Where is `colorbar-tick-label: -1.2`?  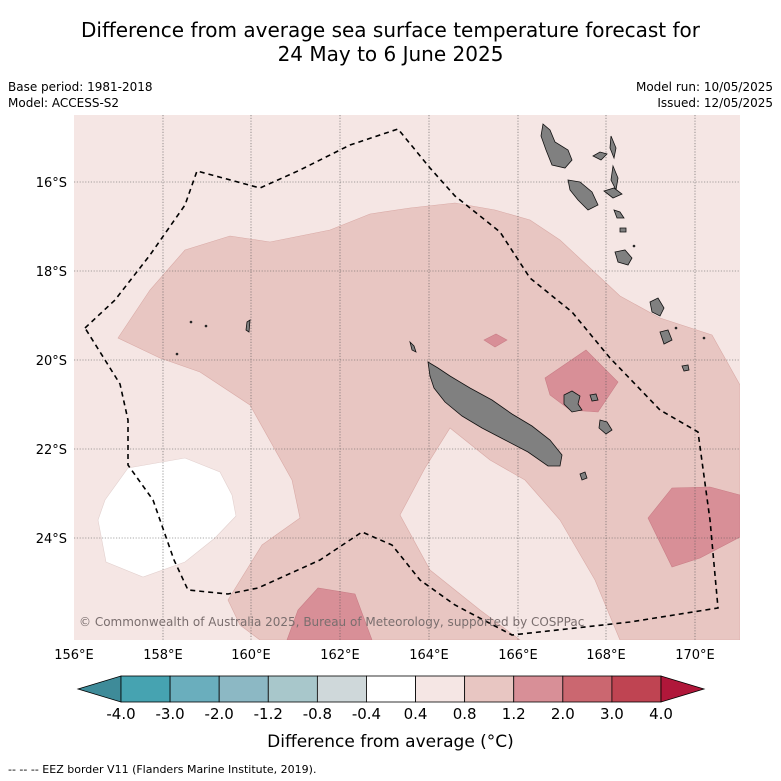 colorbar-tick-label: -1.2 is located at coordinates (268, 714).